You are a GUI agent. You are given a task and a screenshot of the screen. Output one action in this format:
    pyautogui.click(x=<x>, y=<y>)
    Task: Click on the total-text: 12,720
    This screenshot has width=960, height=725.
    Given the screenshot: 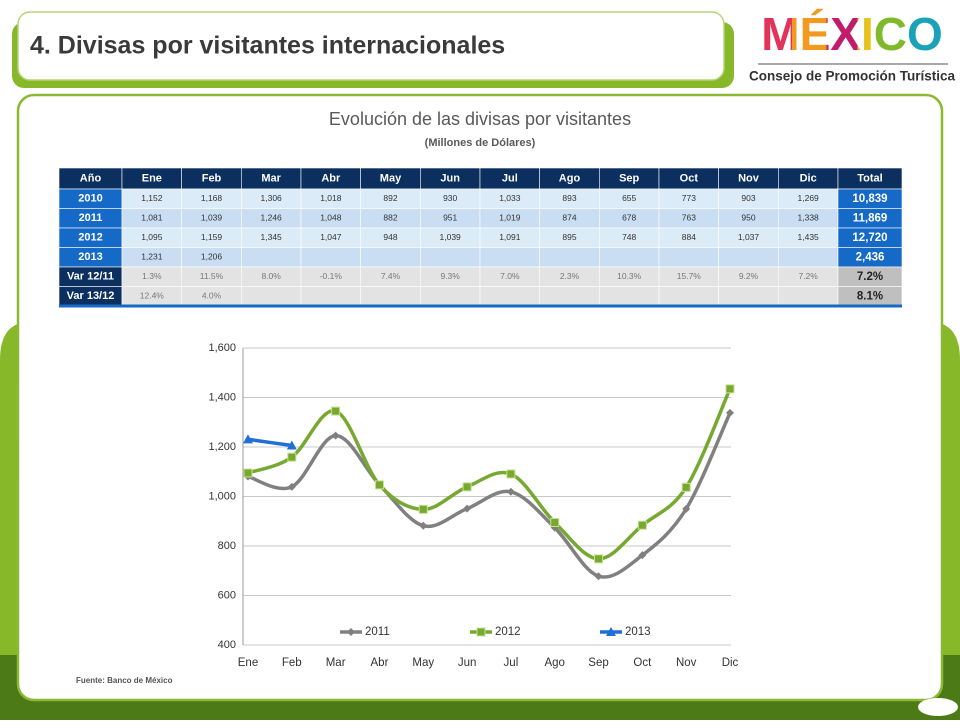 What is the action you would take?
    pyautogui.click(x=869, y=238)
    